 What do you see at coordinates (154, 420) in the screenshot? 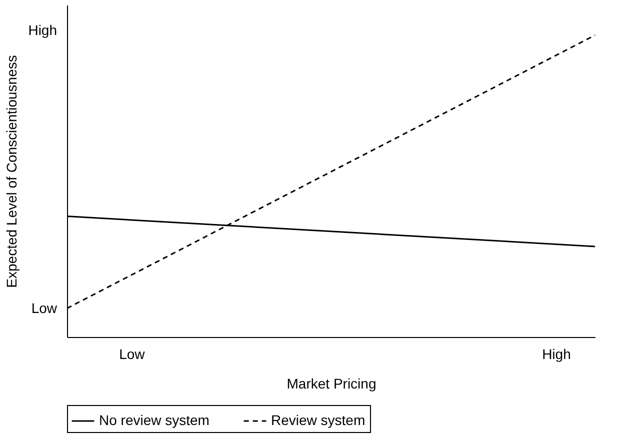
I see `legend-label: No review system` at bounding box center [154, 420].